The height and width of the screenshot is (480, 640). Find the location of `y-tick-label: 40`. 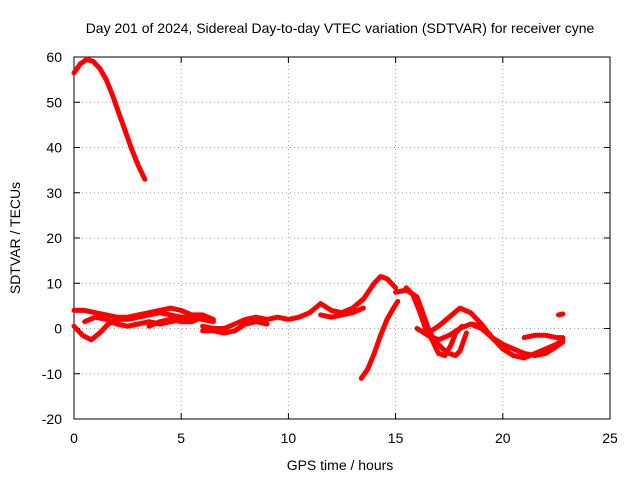

y-tick-label: 40 is located at coordinates (54, 148).